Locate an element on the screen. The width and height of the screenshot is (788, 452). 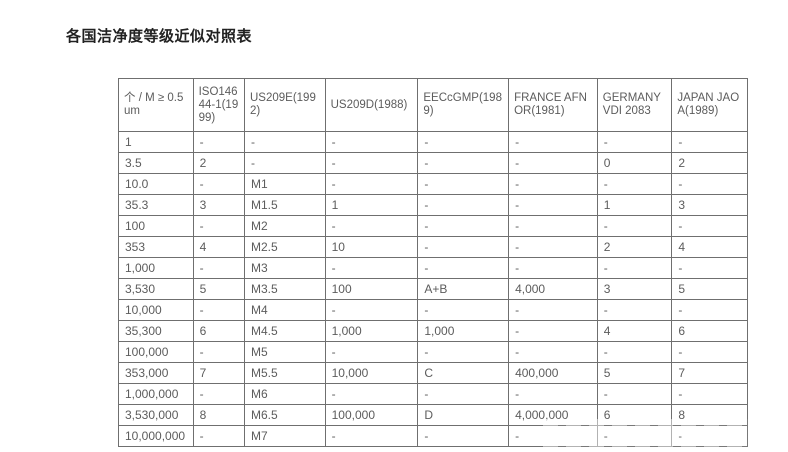
table-row: 1,000,000- M6- - - - - is located at coordinates (433, 394).